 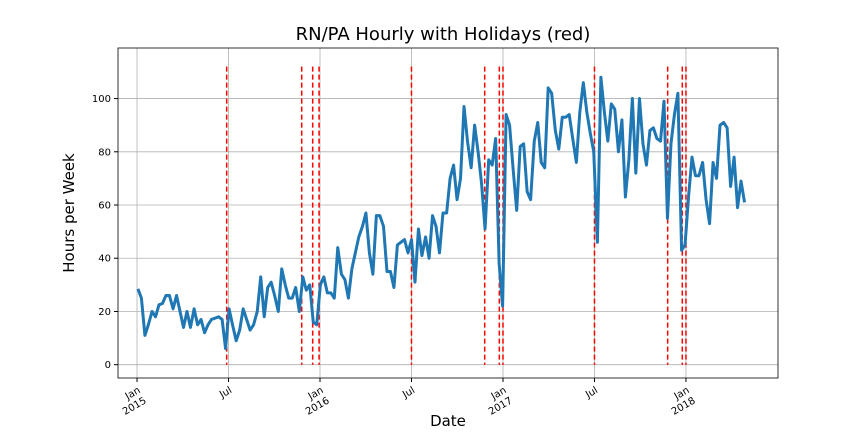 What do you see at coordinates (315, 401) in the screenshot?
I see `x-tick-label: Jan2016` at bounding box center [315, 401].